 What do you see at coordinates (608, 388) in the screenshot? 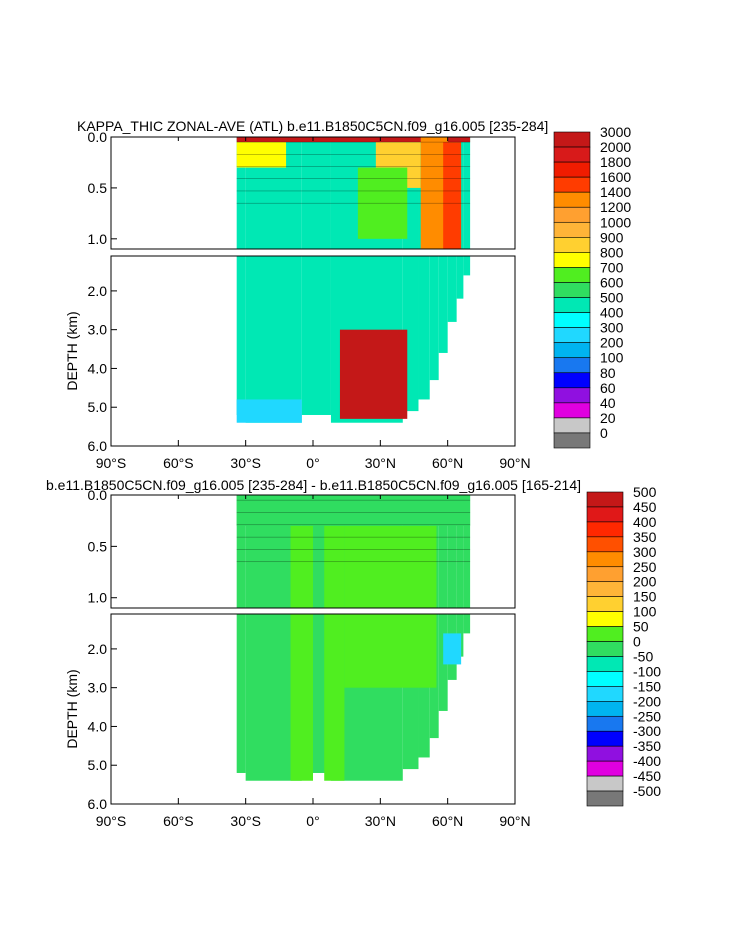
I see `colorbar-label: 60` at bounding box center [608, 388].